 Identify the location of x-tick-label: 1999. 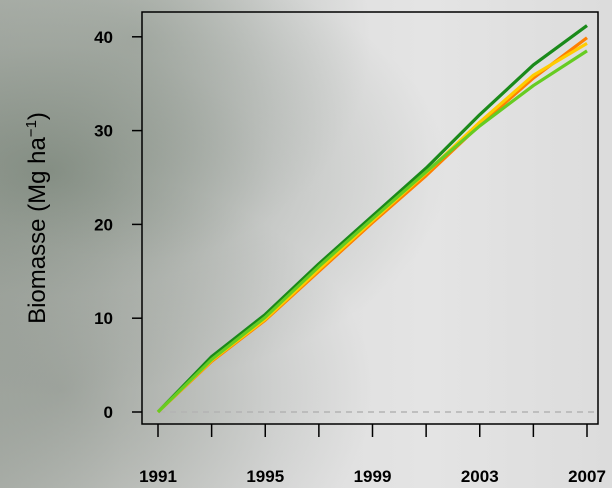
(373, 476).